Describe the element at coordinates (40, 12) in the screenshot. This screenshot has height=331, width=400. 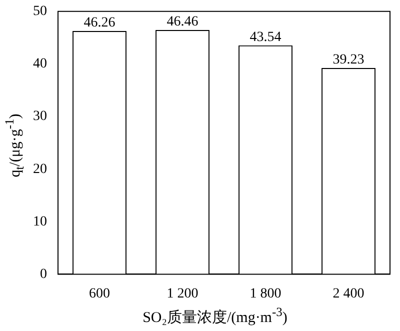
I see `y-tick-label: 50` at that location.